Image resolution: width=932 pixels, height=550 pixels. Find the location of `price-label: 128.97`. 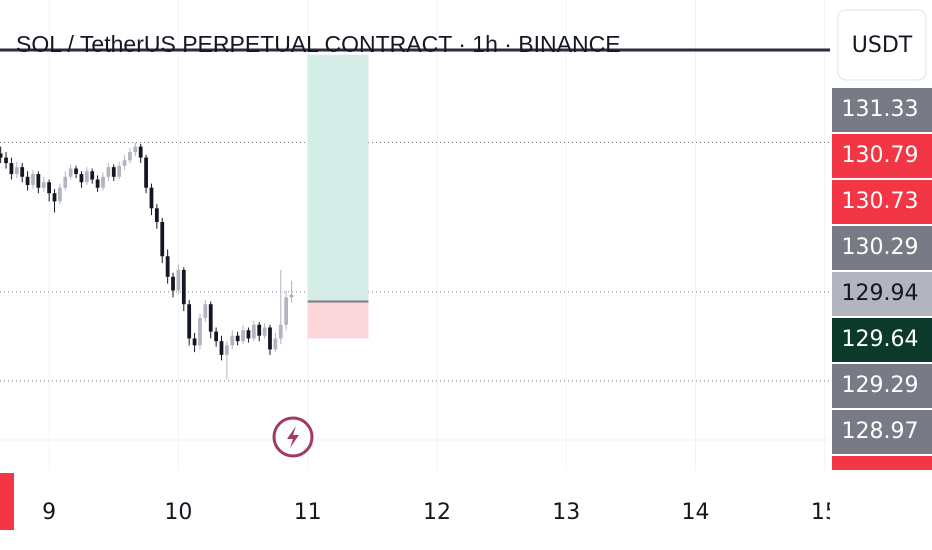

price-label: 128.97 is located at coordinates (880, 431).